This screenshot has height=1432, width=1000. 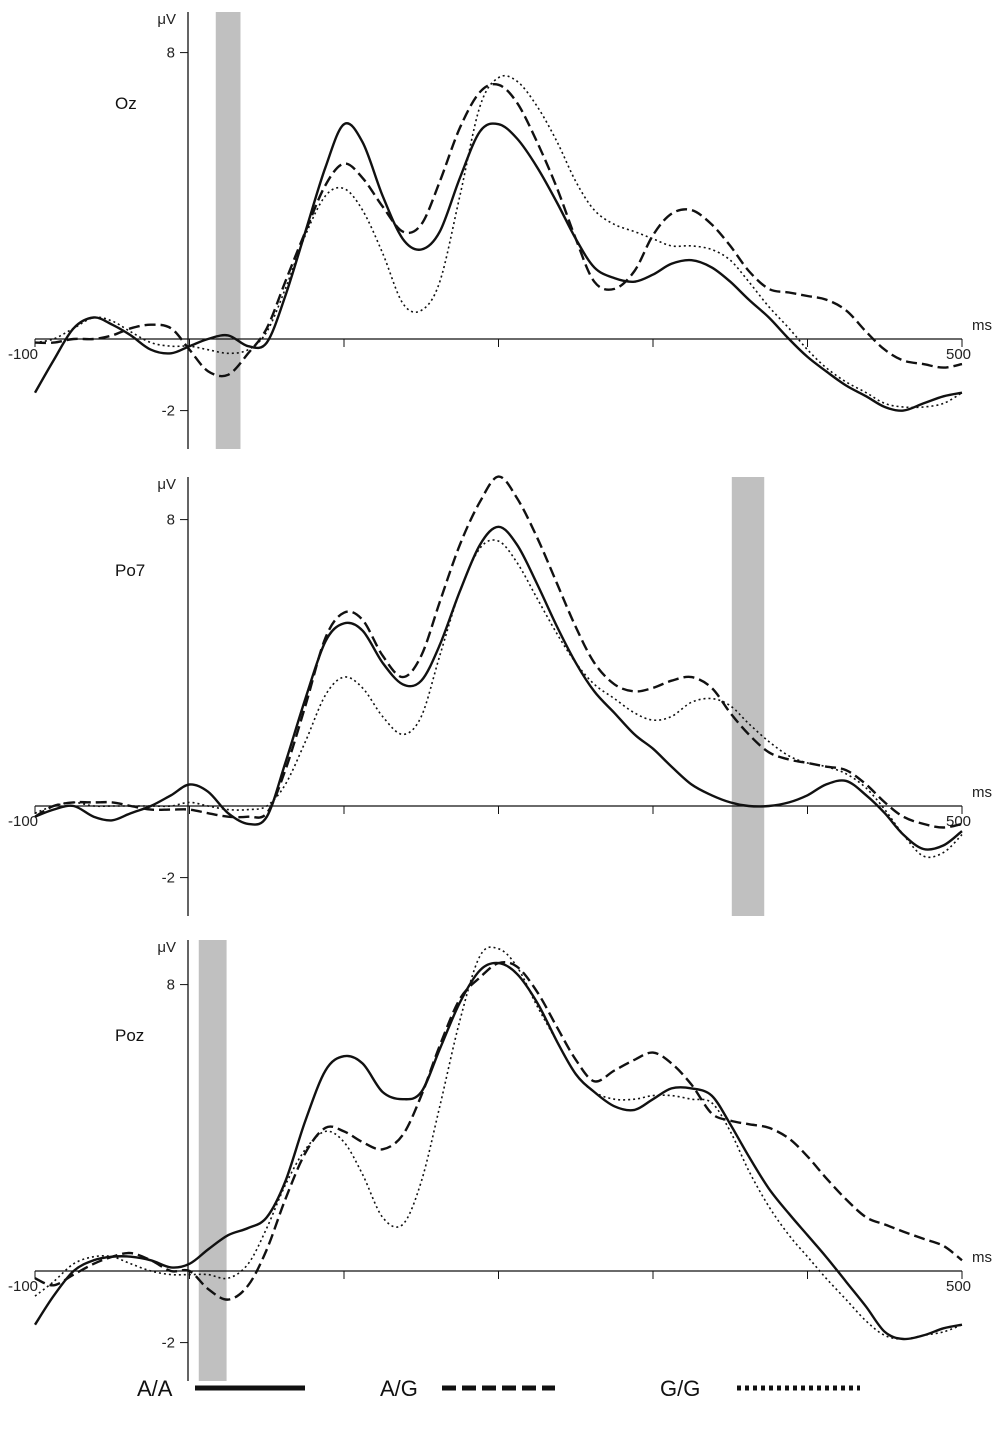 I want to click on channel-label: Poz, so click(x=129, y=1035).